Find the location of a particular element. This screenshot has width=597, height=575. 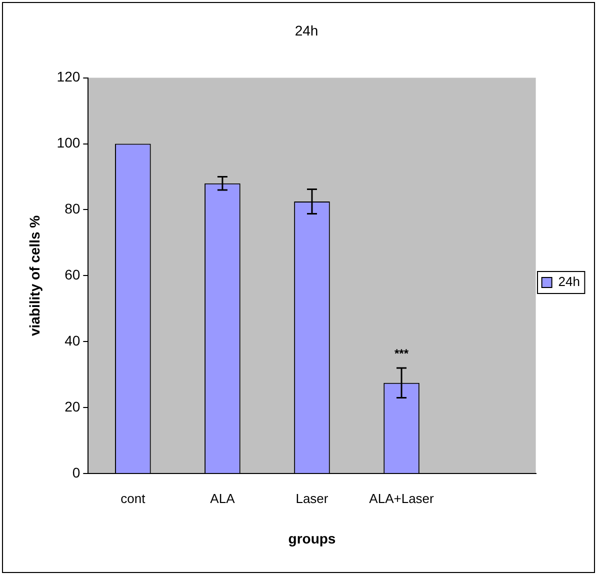

x-tick-label: ALA is located at coordinates (223, 498).